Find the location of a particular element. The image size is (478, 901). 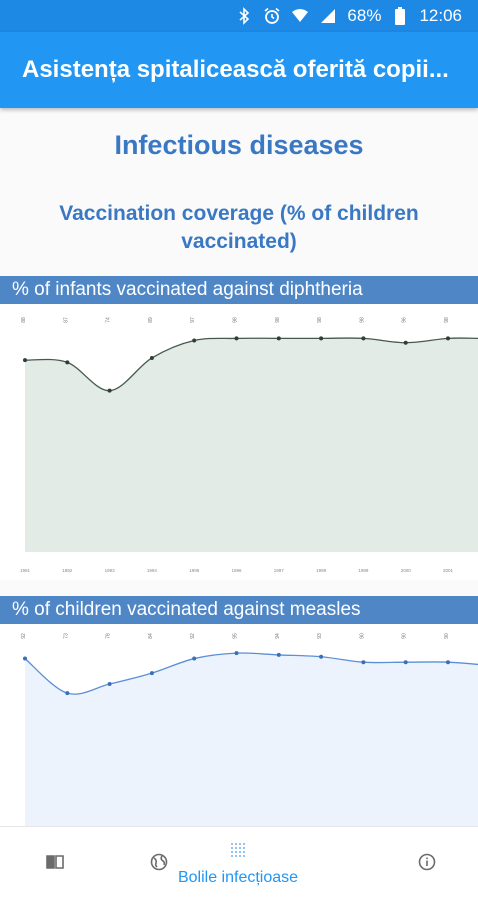

chart-header-measles: % of children vaccinated against measles is located at coordinates (239, 610).